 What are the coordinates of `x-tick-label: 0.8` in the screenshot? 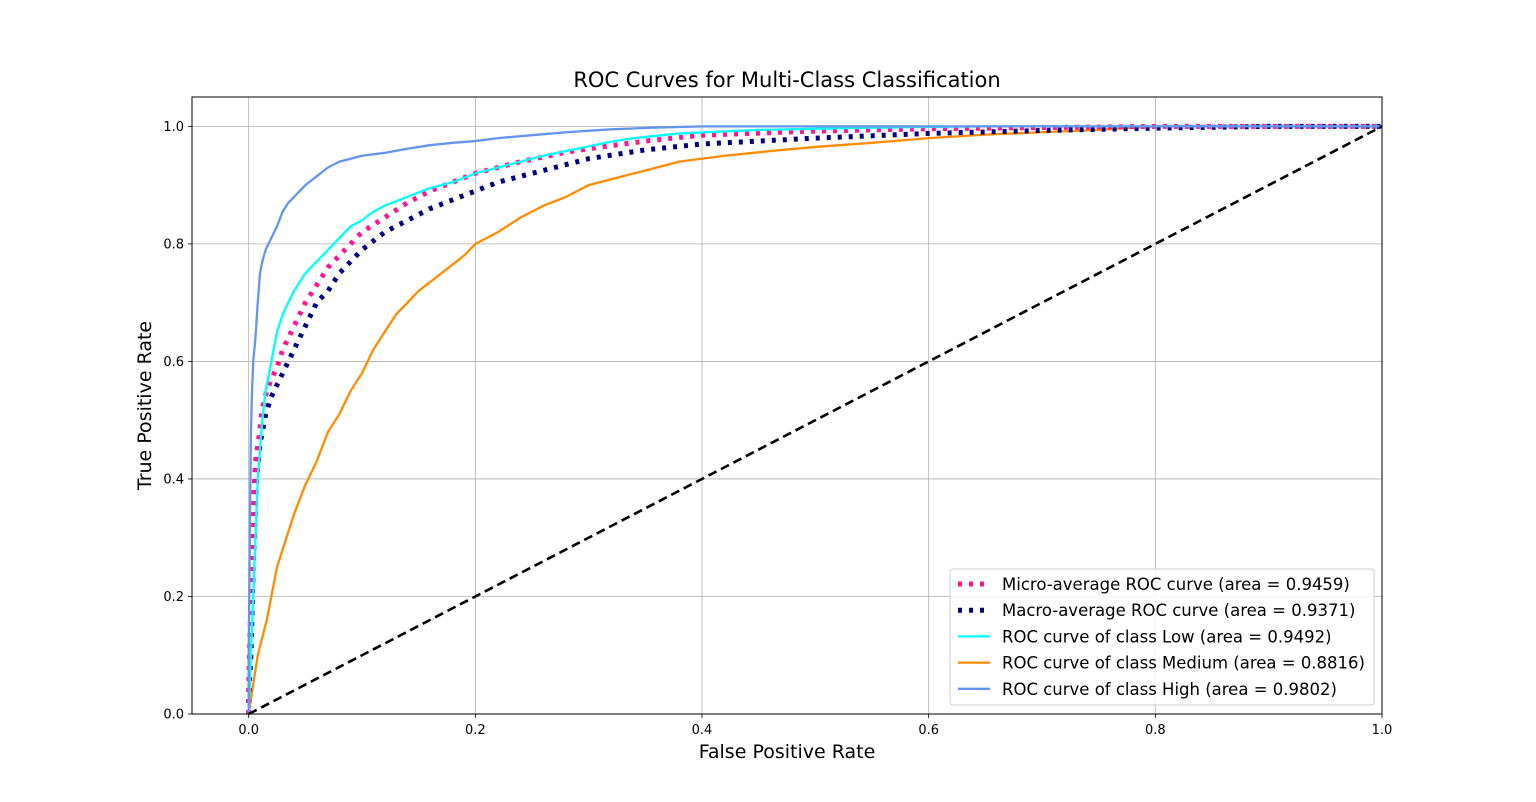 It's located at (1155, 730).